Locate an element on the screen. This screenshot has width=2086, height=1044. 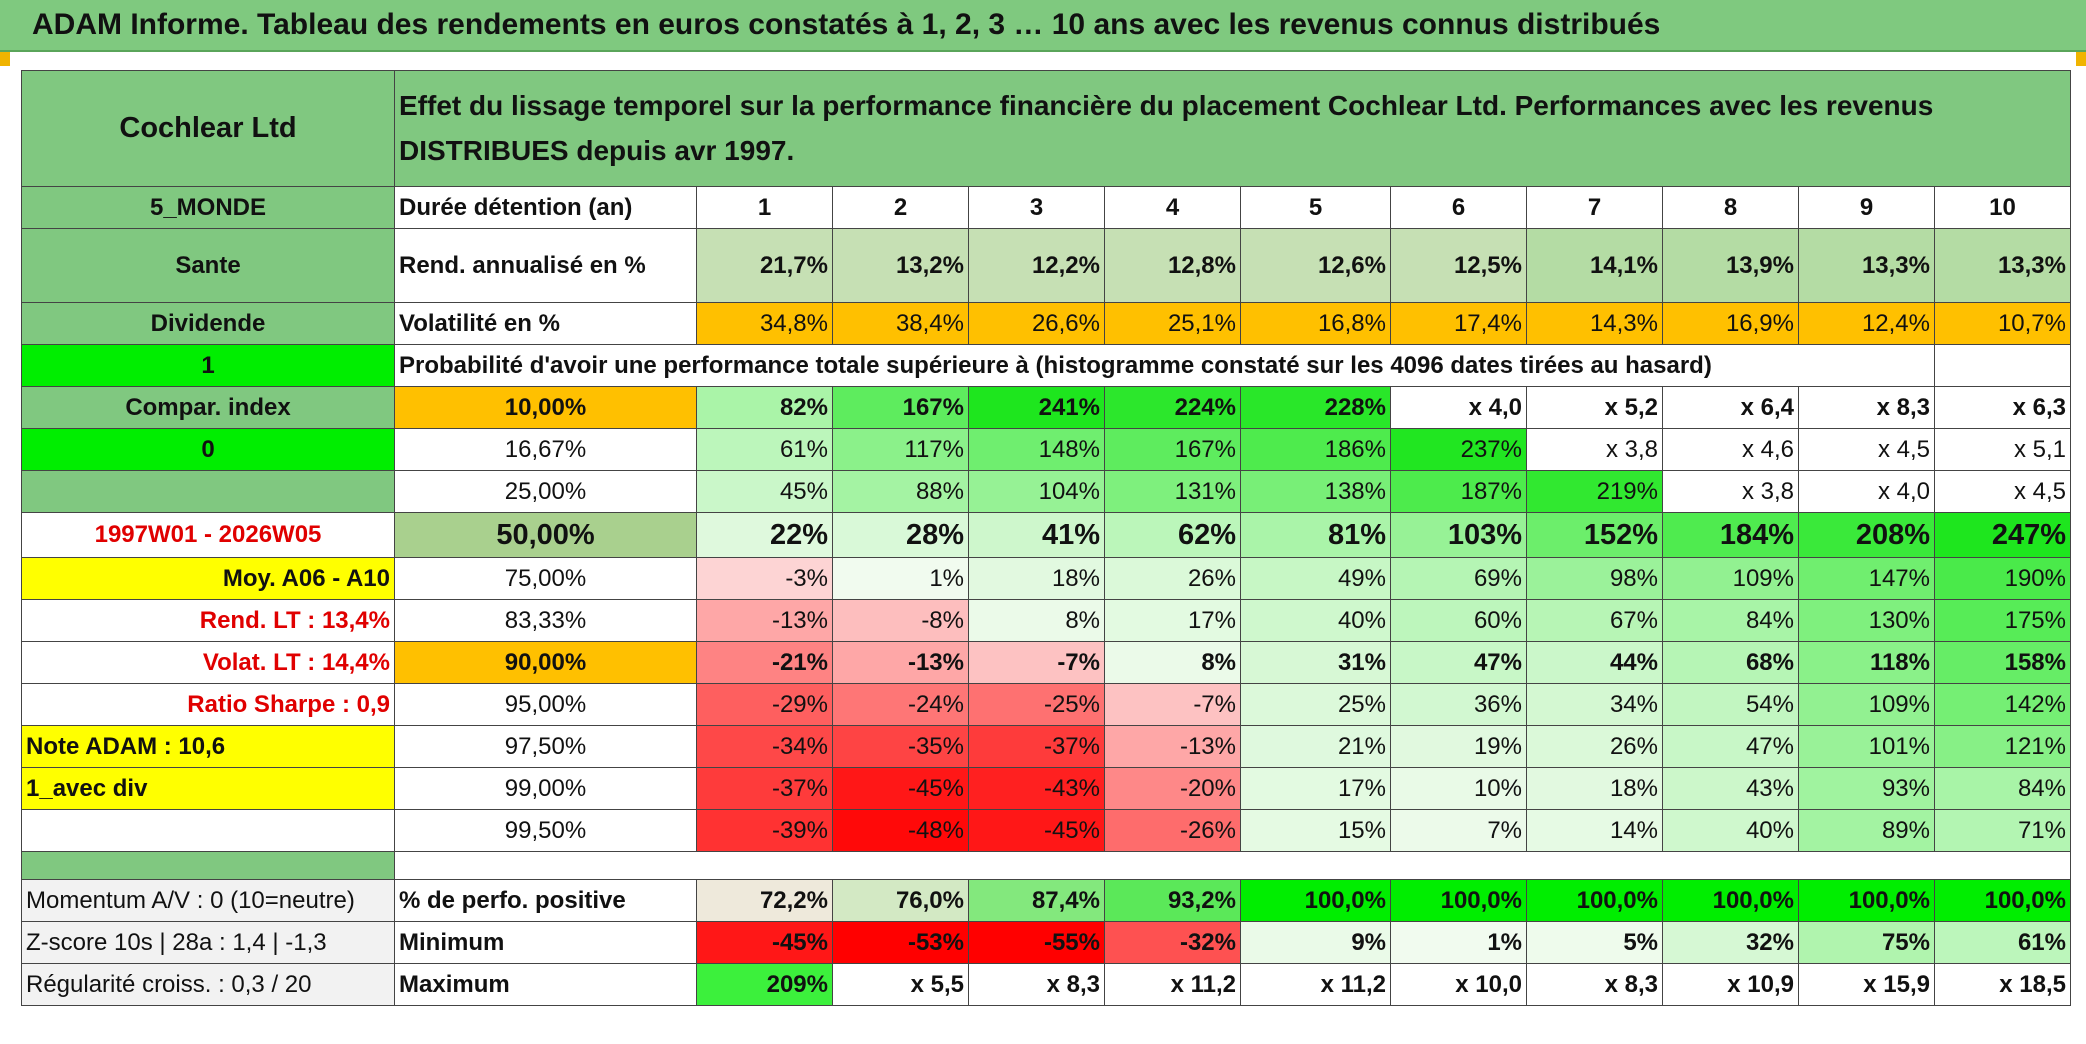
pos-value: 72,2% is located at coordinates (764, 900).